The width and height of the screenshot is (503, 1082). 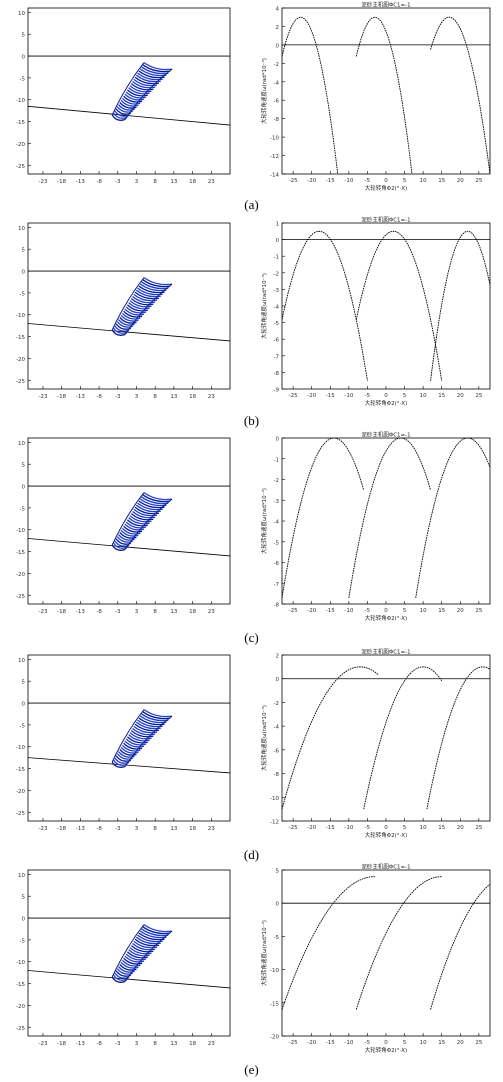 I want to click on right-y-tick-label: -8, so click(x=277, y=606).